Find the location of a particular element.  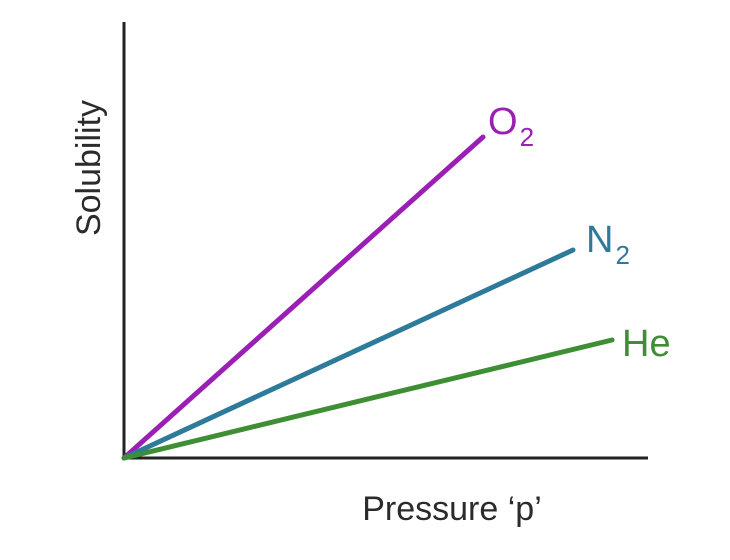

series-label-o2: O2 is located at coordinates (511, 126).